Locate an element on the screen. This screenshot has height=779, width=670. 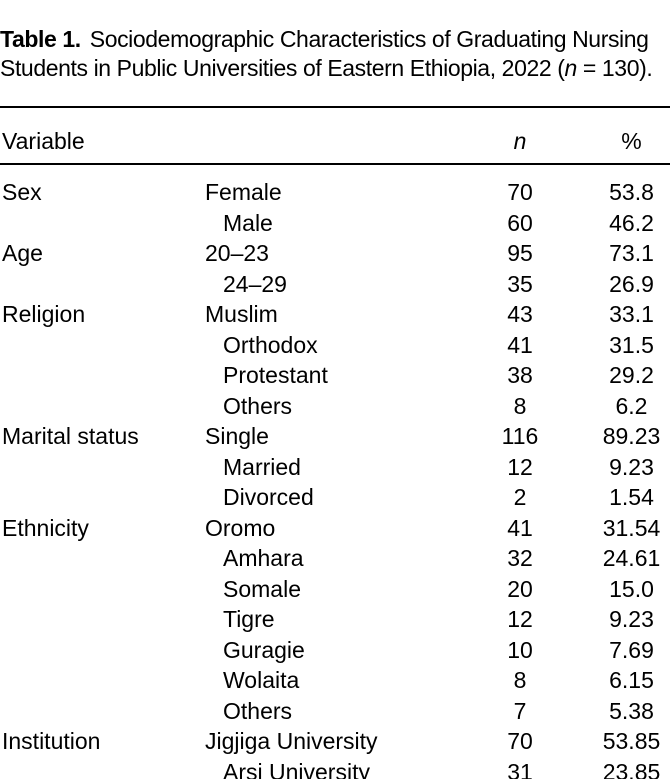
n-cell: 20 is located at coordinates (520, 588).